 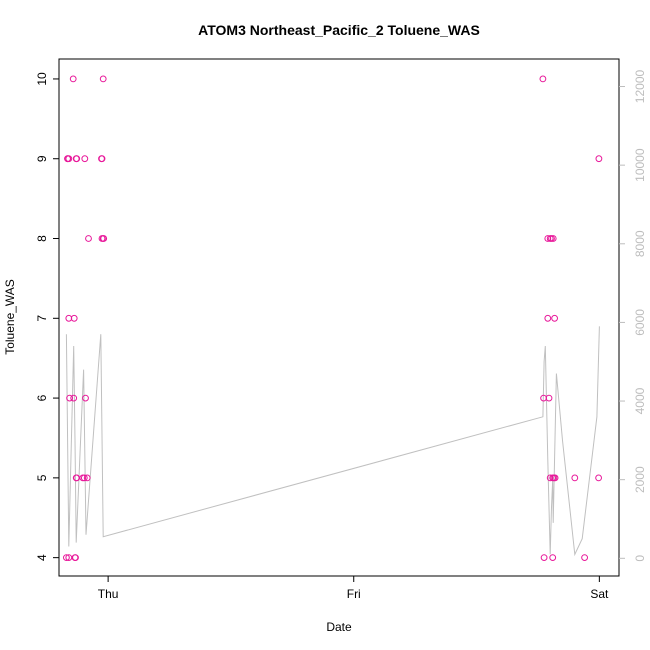 I want to click on y-axis-label: Toluene_WAS, so click(x=10, y=317).